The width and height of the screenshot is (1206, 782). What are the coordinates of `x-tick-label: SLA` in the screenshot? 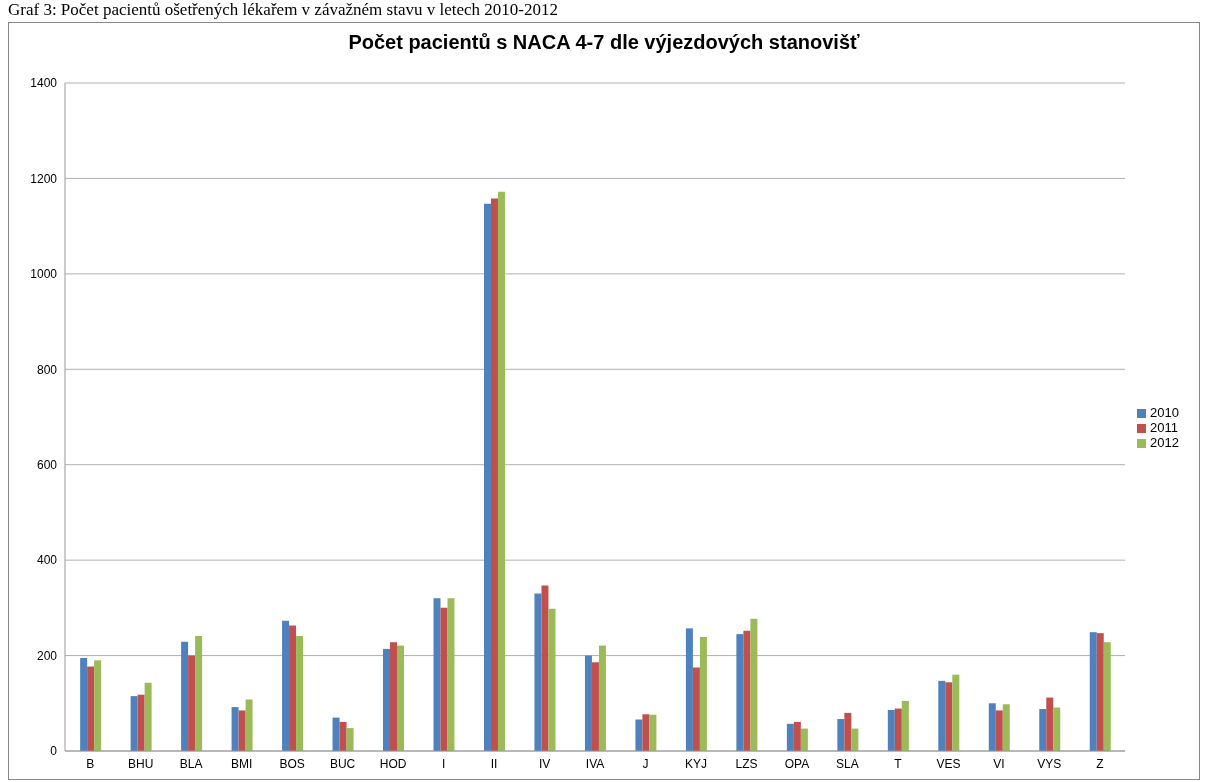 It's located at (847, 763).